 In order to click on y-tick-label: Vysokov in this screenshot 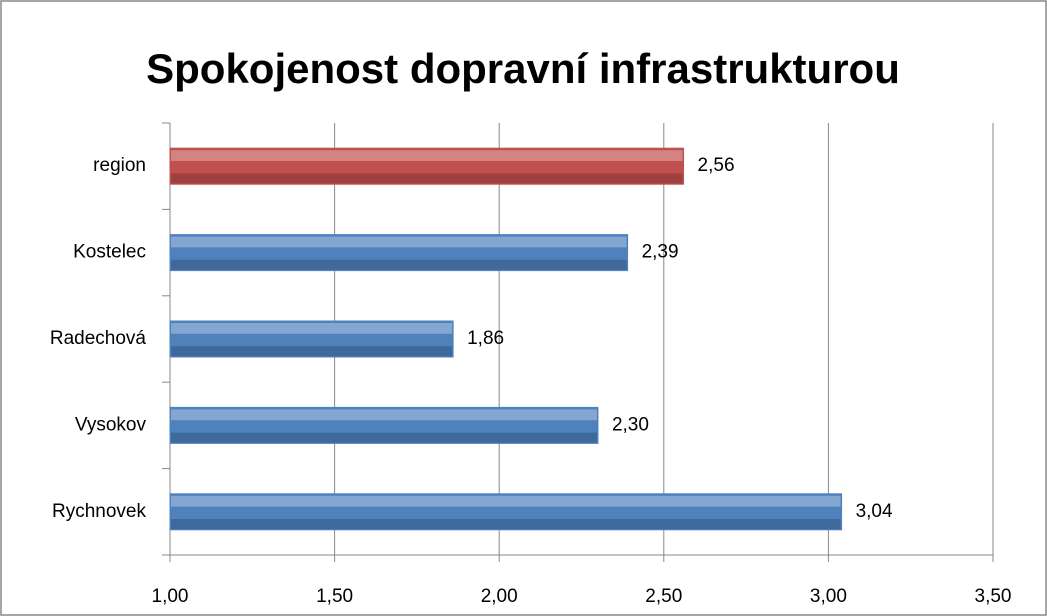, I will do `click(111, 424)`.